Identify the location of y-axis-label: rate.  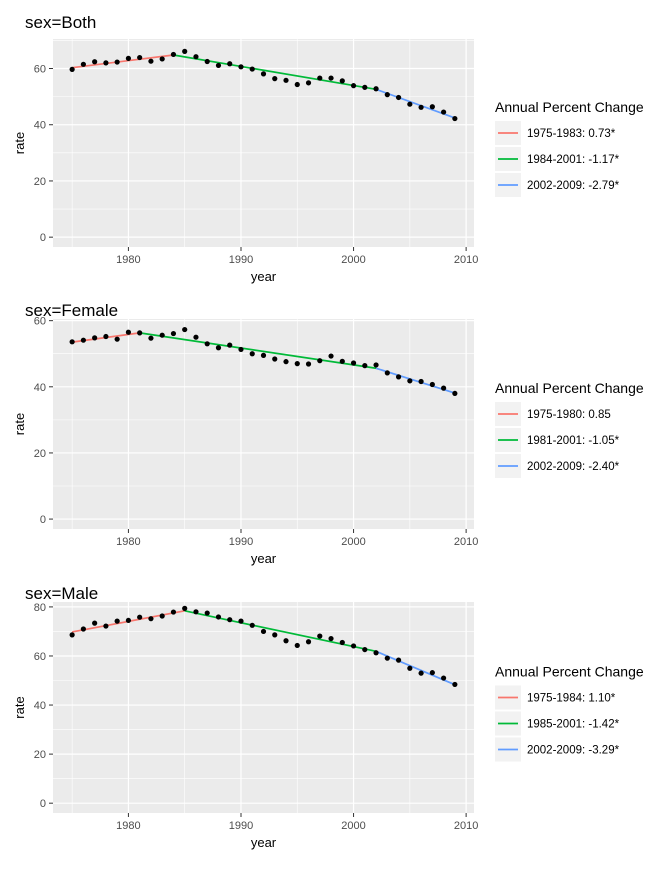
(19, 143).